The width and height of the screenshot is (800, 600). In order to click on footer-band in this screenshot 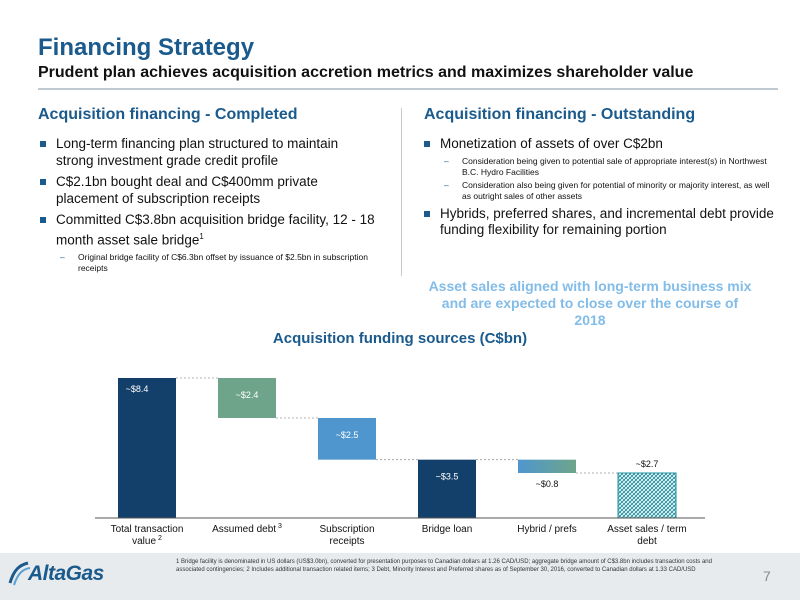, I will do `click(400, 576)`.